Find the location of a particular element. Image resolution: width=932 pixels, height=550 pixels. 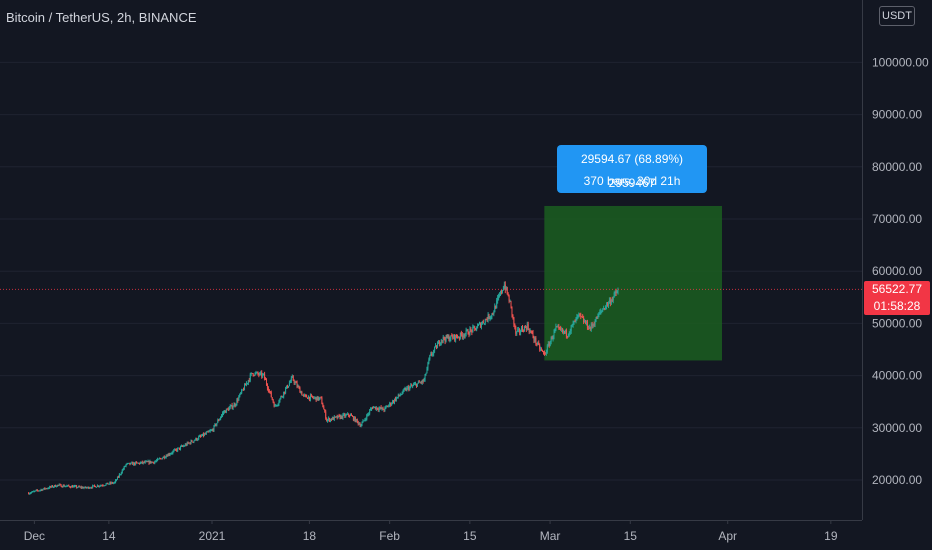

currency-badge: USDT is located at coordinates (897, 16).